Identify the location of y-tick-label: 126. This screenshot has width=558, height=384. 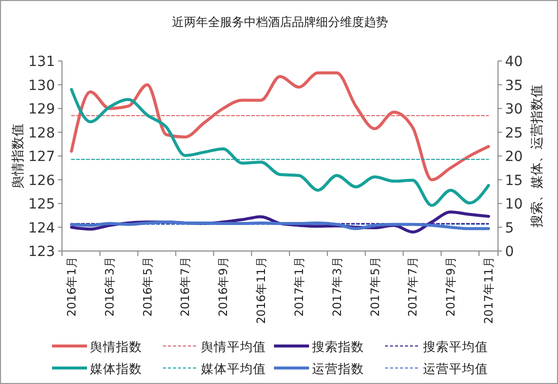
(42, 180).